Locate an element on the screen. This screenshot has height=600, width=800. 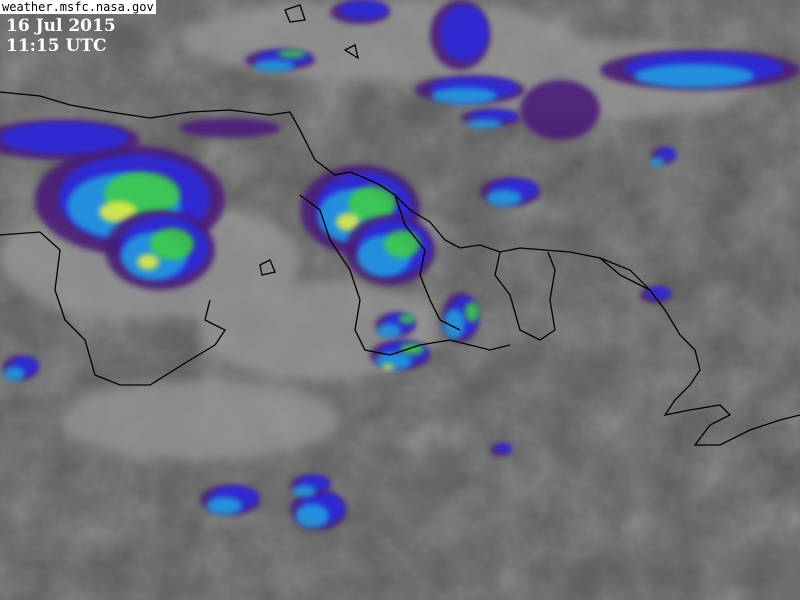
timestamp: 16 Jul 2015 11:15 UTC is located at coordinates (61, 36).